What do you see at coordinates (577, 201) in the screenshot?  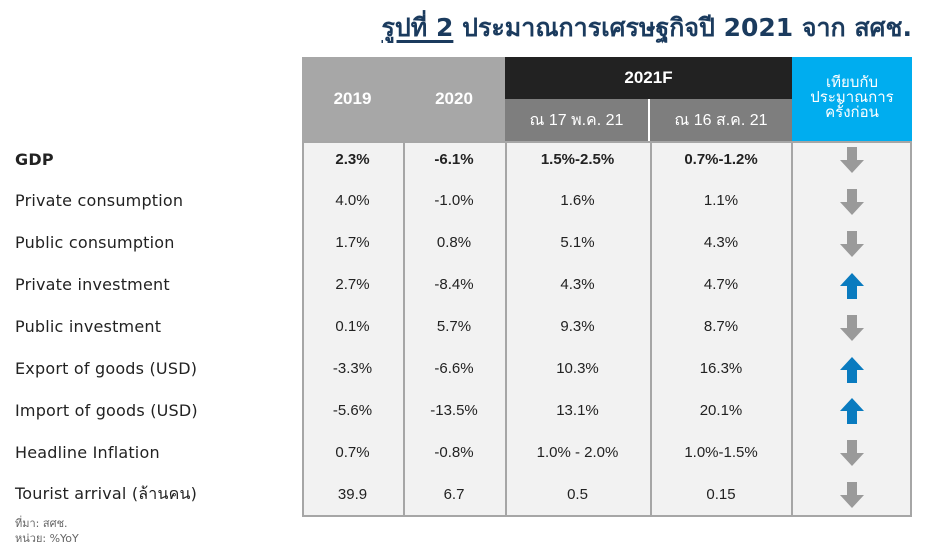 I see `cell-may: 1.6%` at bounding box center [577, 201].